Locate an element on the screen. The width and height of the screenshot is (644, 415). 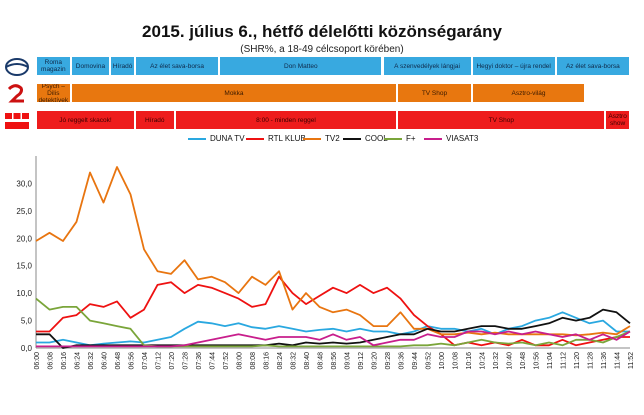
rtl-program-3: TV Shop is located at coordinates (501, 120).